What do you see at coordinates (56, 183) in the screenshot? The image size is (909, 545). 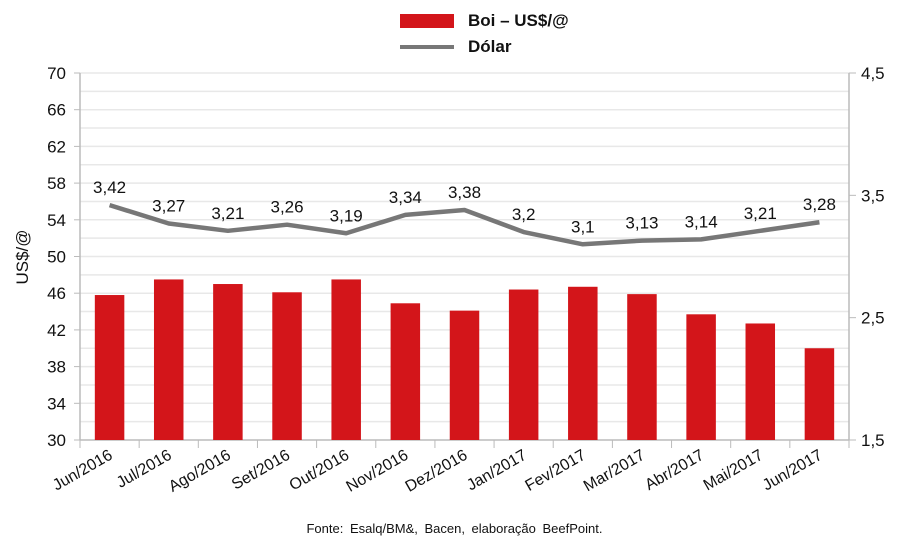 I see `y-tick-label: 58` at bounding box center [56, 183].